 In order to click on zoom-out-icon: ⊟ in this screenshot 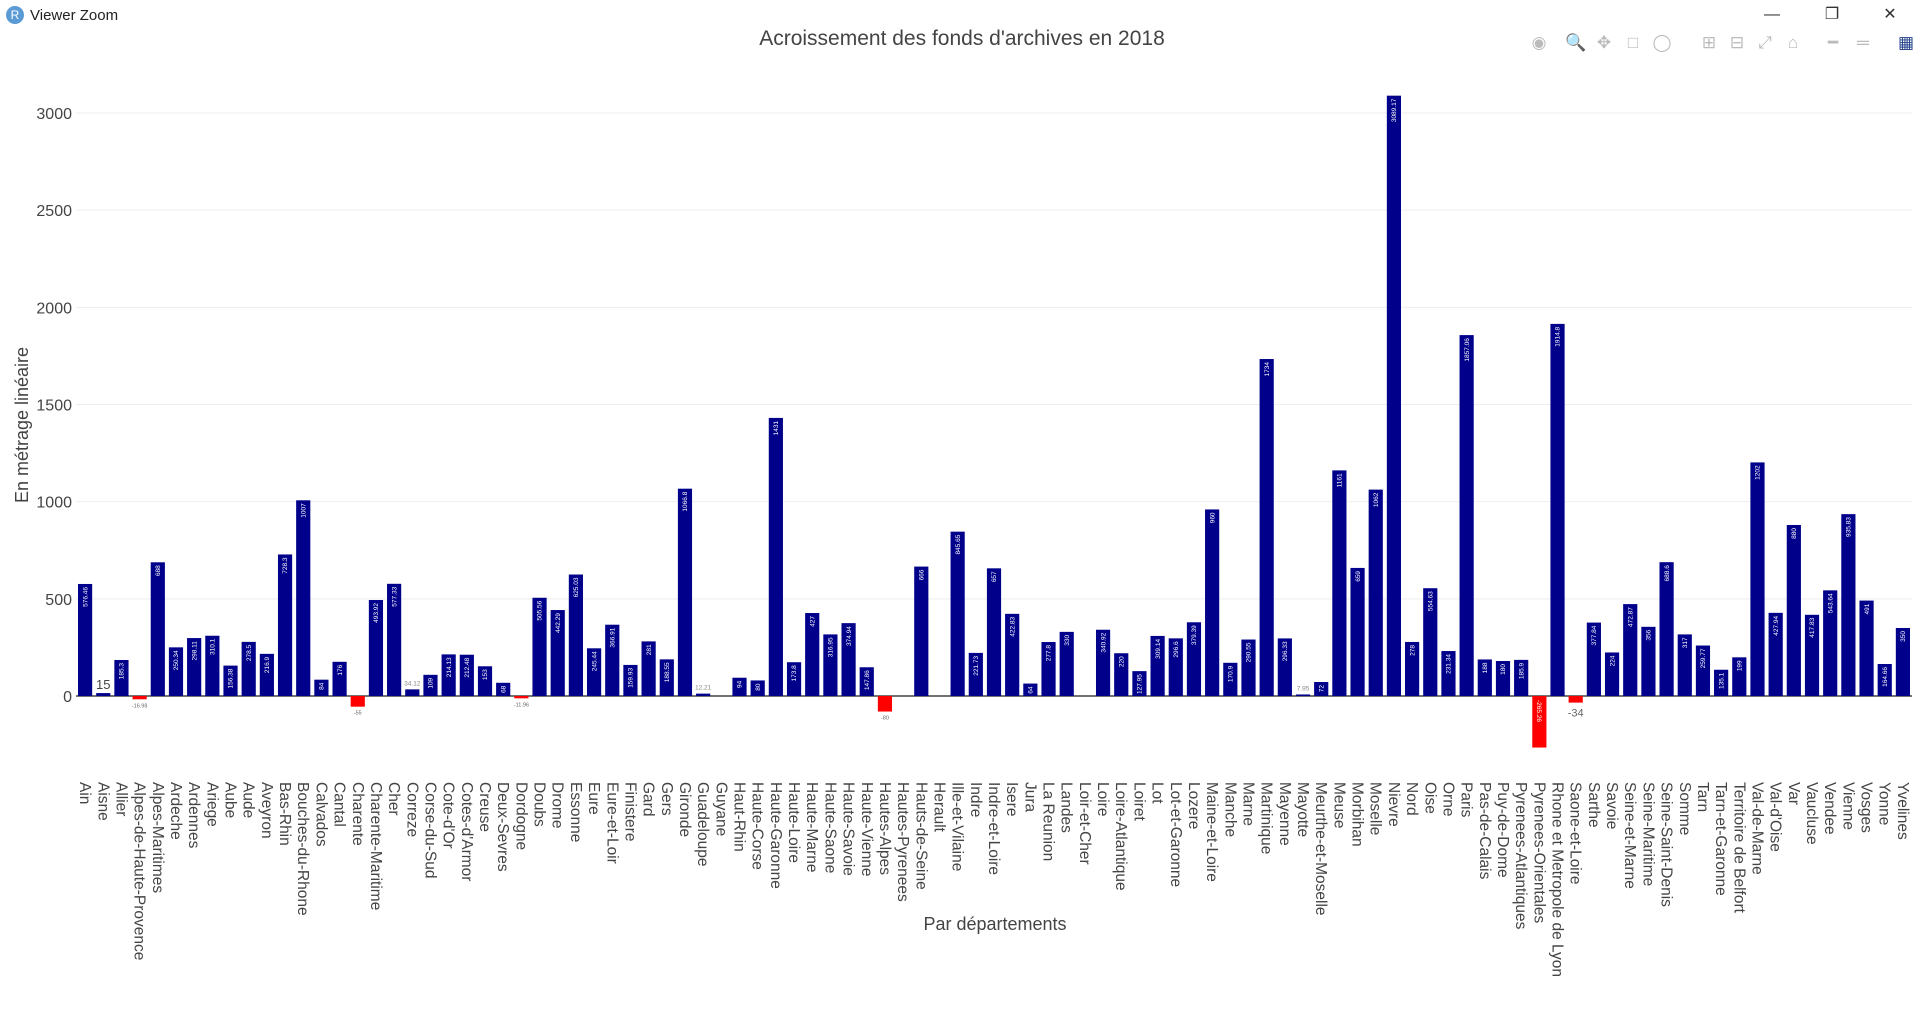, I will do `click(1737, 42)`.